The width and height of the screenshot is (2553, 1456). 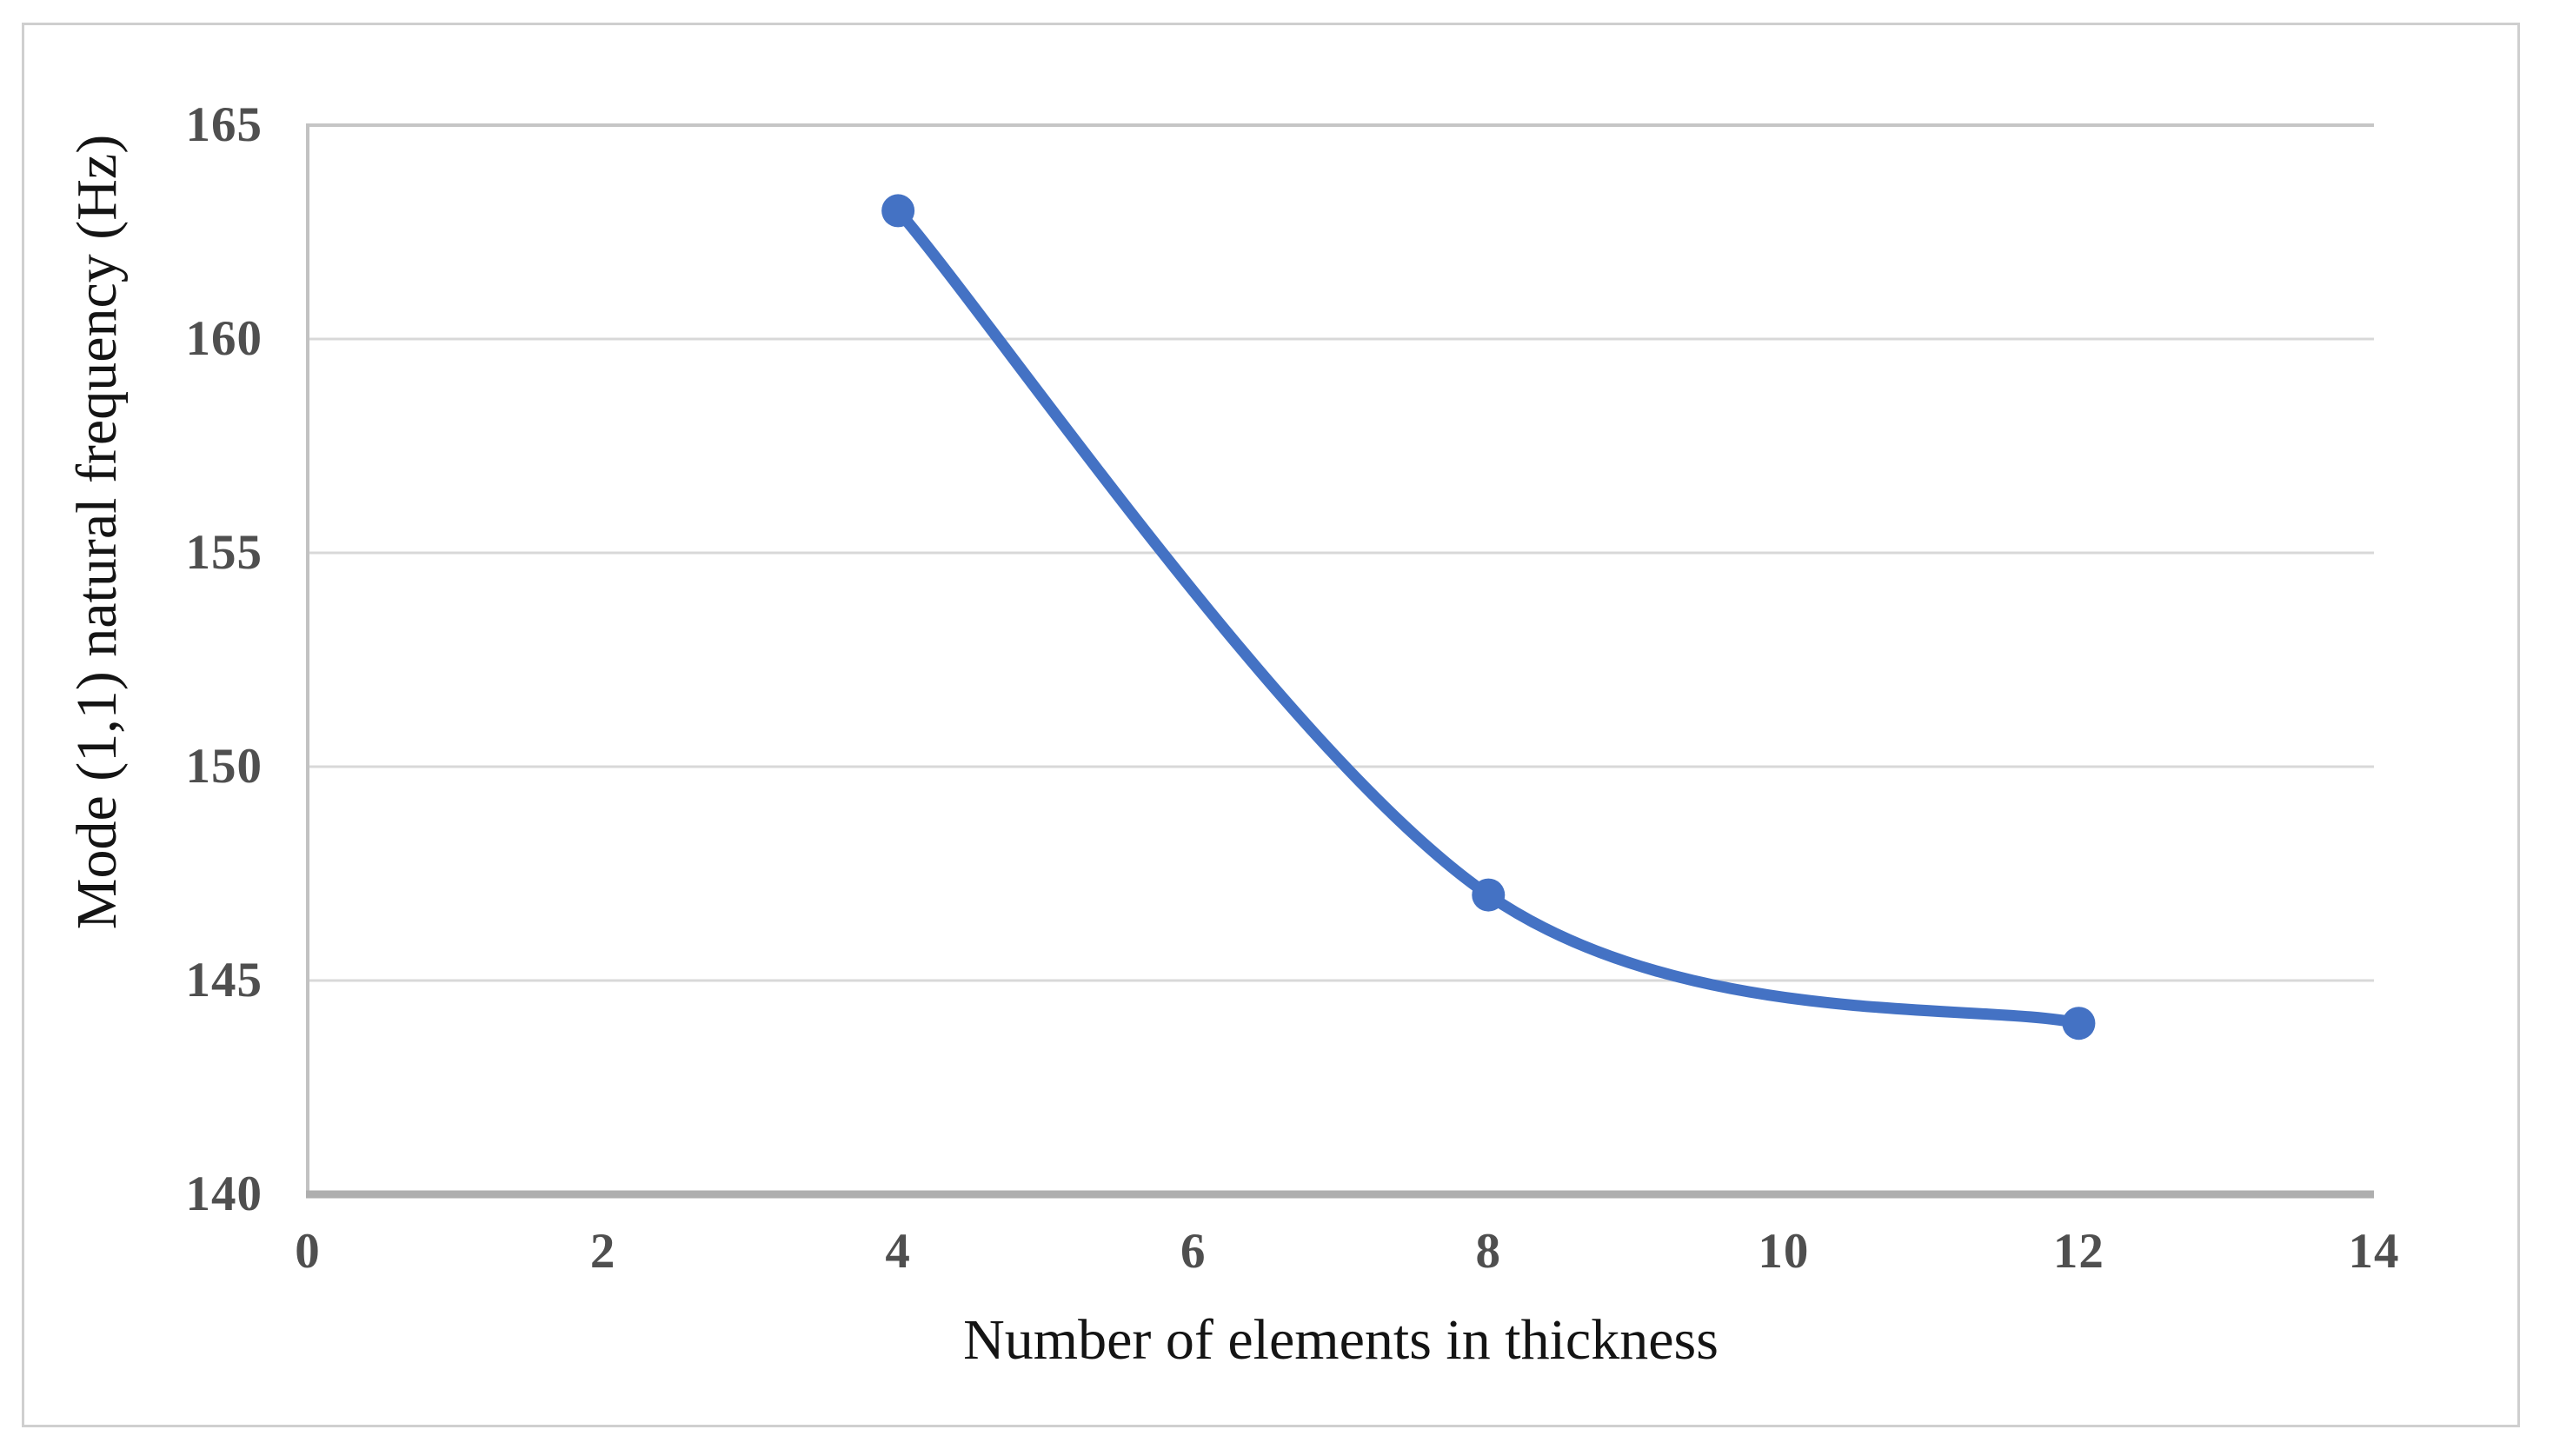 I want to click on y-tick-label: 145, so click(x=224, y=980).